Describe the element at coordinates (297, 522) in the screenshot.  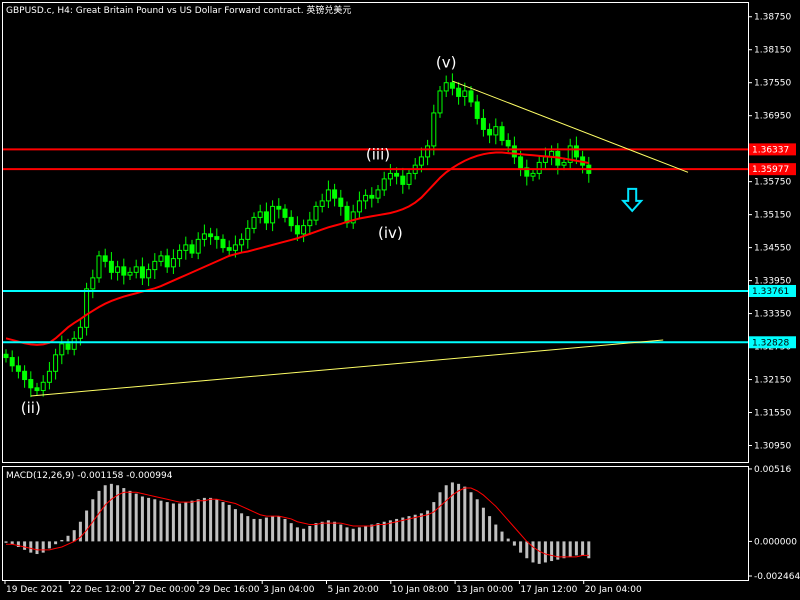
I see `macd-signal-line` at that location.